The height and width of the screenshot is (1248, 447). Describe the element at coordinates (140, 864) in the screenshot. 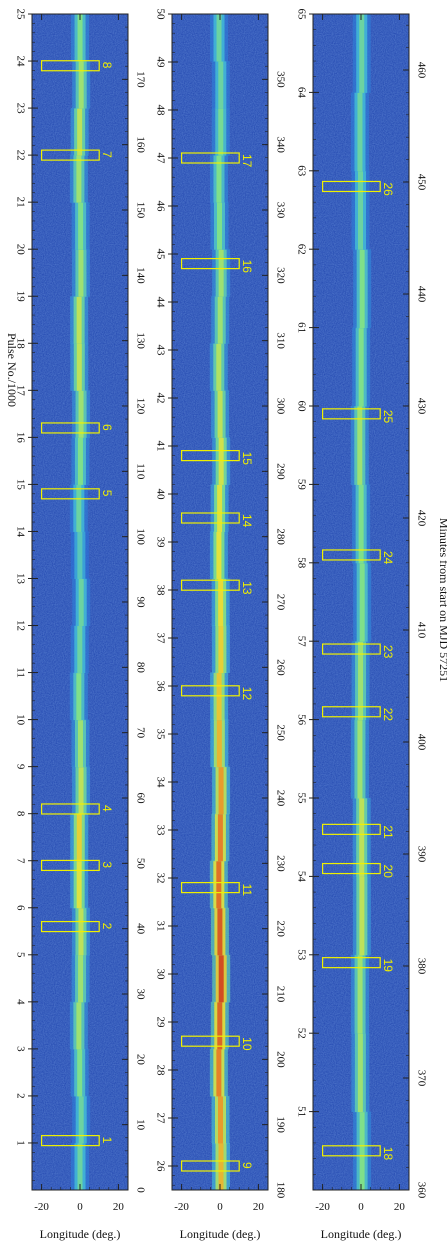

I see `minute-tick-label: 50` at that location.